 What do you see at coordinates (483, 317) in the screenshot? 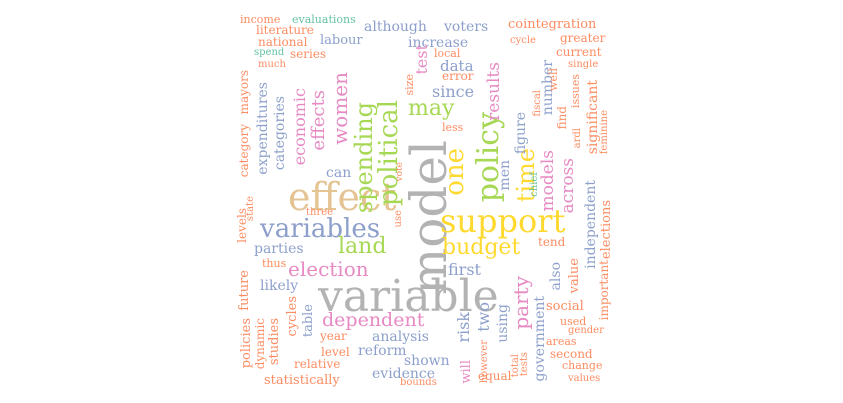
I see `word-two: two` at bounding box center [483, 317].